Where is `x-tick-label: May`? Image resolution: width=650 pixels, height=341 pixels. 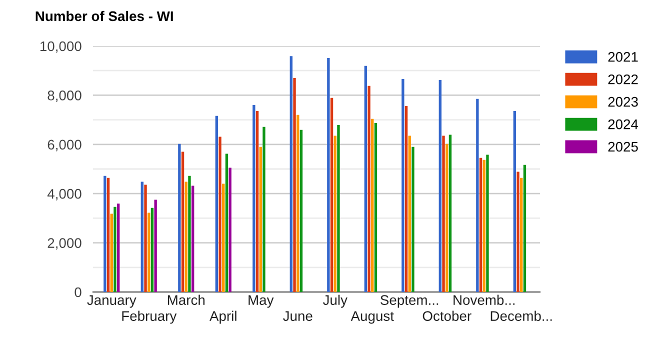 x-tick-label: May is located at coordinates (261, 301).